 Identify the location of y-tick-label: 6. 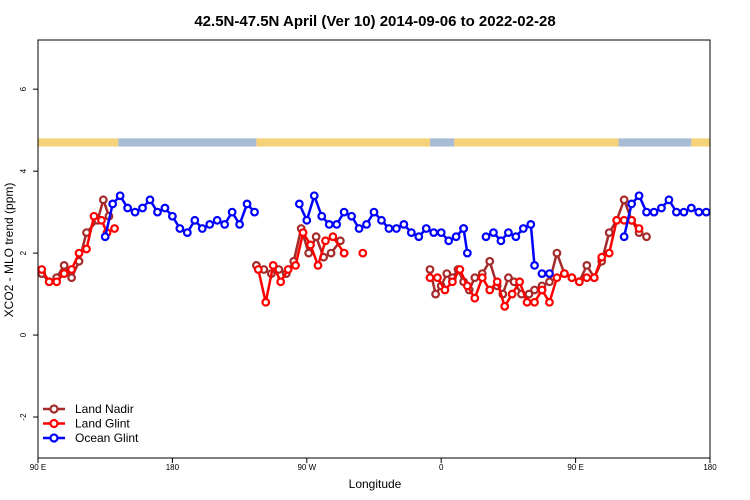
(23, 88).